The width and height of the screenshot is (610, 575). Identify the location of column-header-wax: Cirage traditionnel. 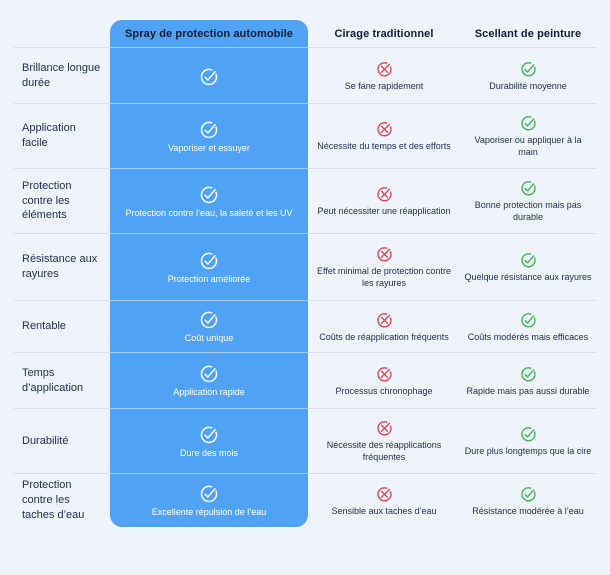
(384, 33).